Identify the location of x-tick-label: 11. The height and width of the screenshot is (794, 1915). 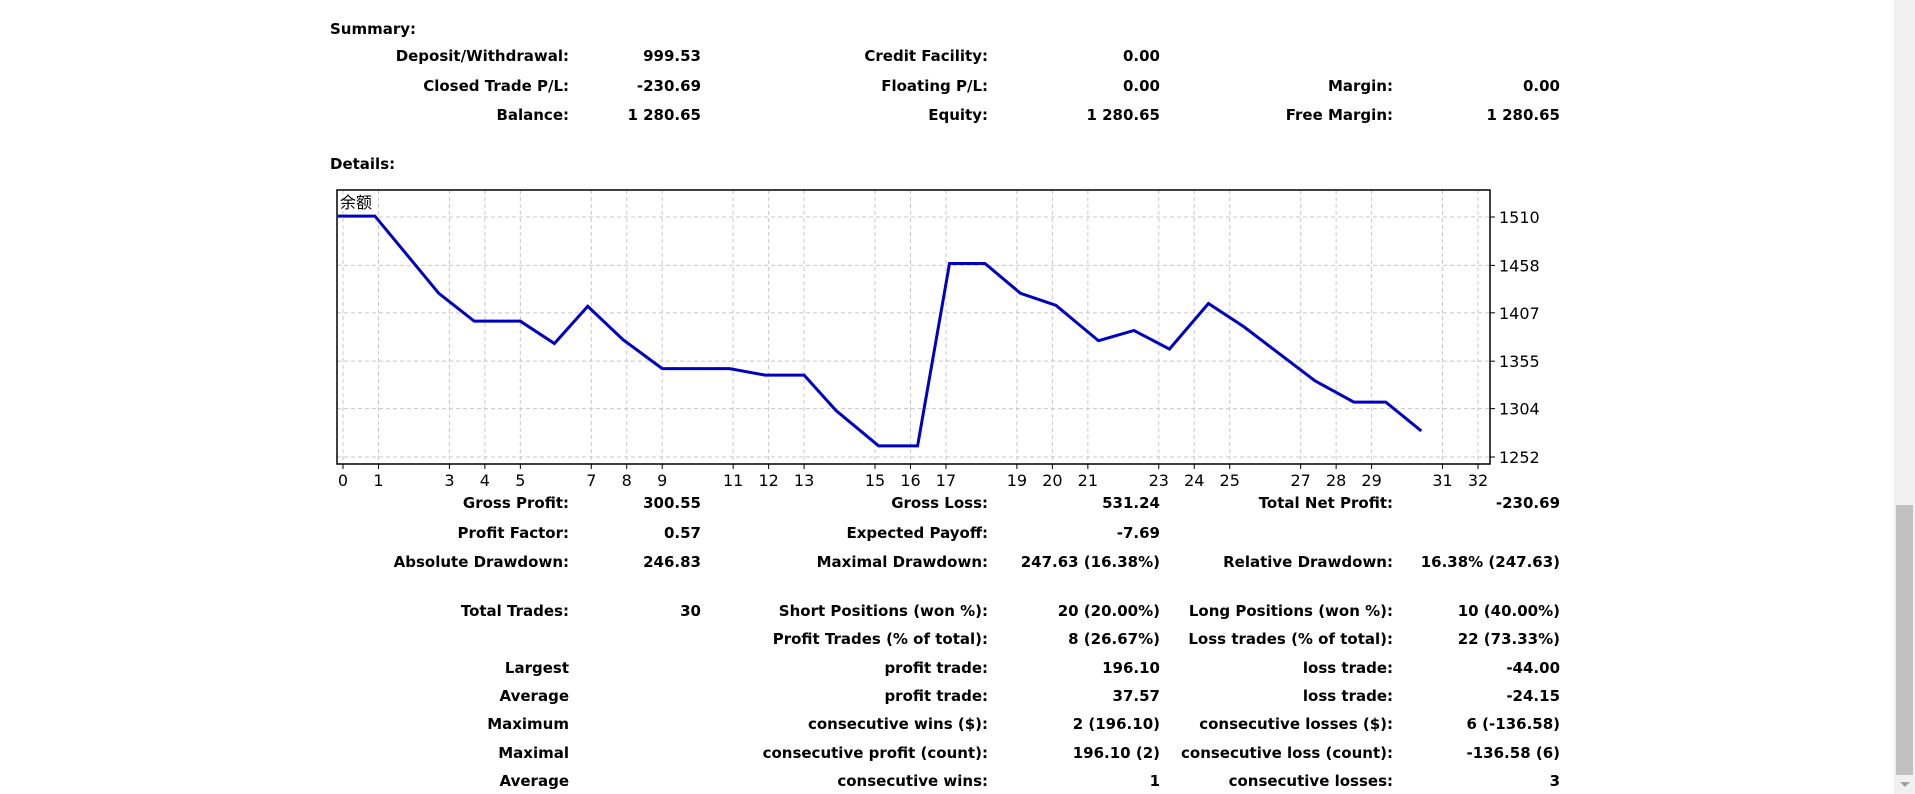
(733, 480).